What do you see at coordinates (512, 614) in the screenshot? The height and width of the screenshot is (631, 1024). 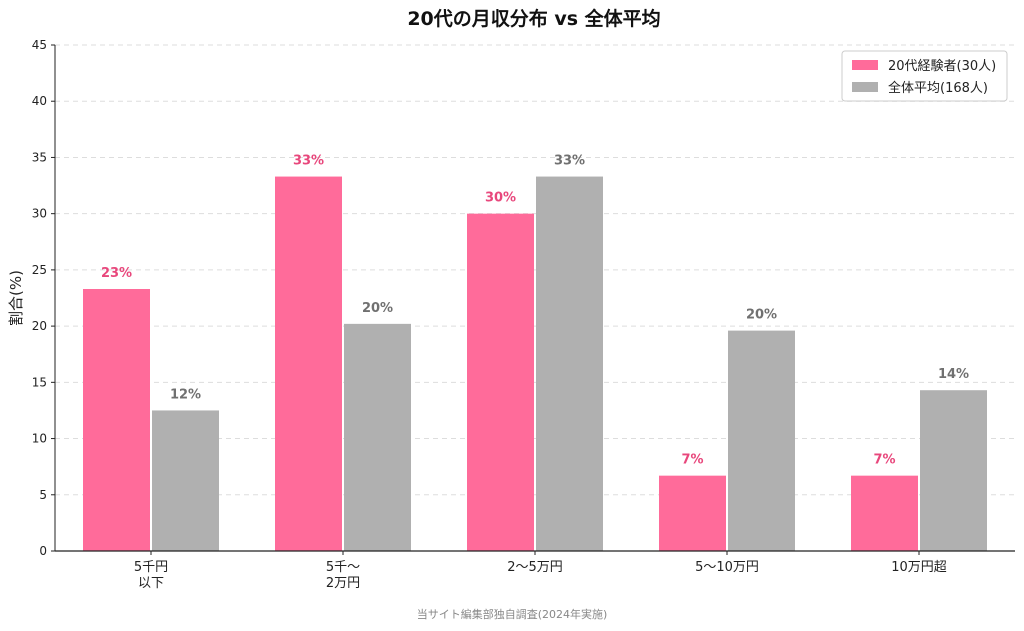 I see `source-note: 当サイト編集部独自調査(2024年実施)` at bounding box center [512, 614].